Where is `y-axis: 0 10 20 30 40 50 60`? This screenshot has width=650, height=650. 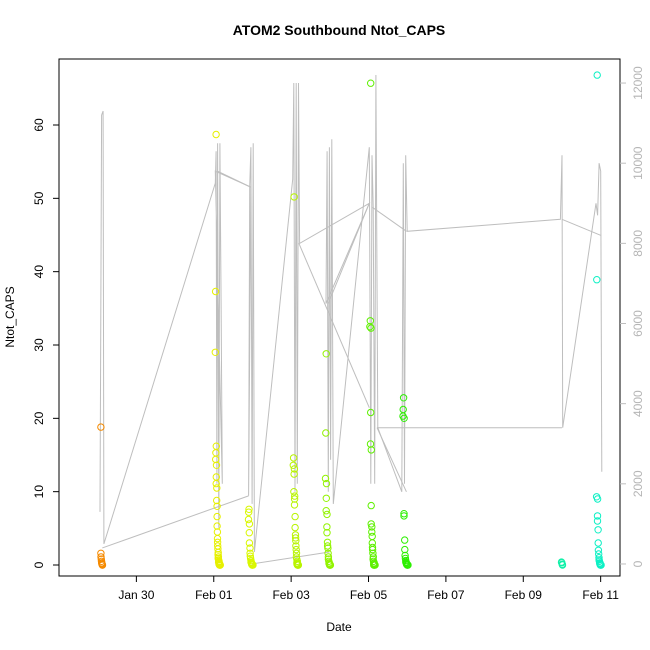 y-axis: 0 10 20 30 40 50 60 is located at coordinates (45, 343).